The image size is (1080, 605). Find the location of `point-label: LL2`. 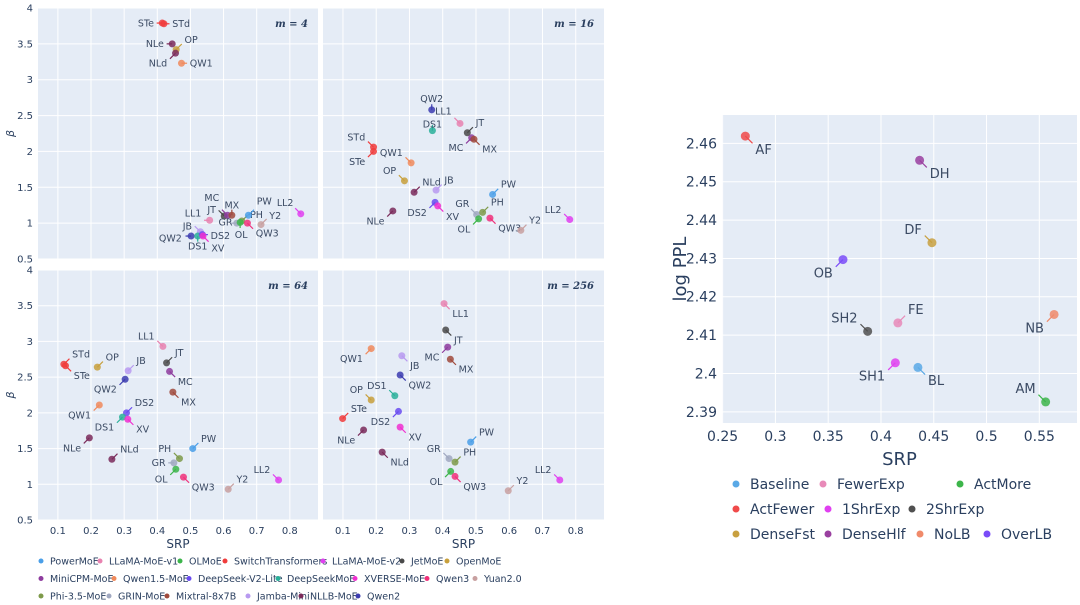

point-label: LL2 is located at coordinates (285, 203).